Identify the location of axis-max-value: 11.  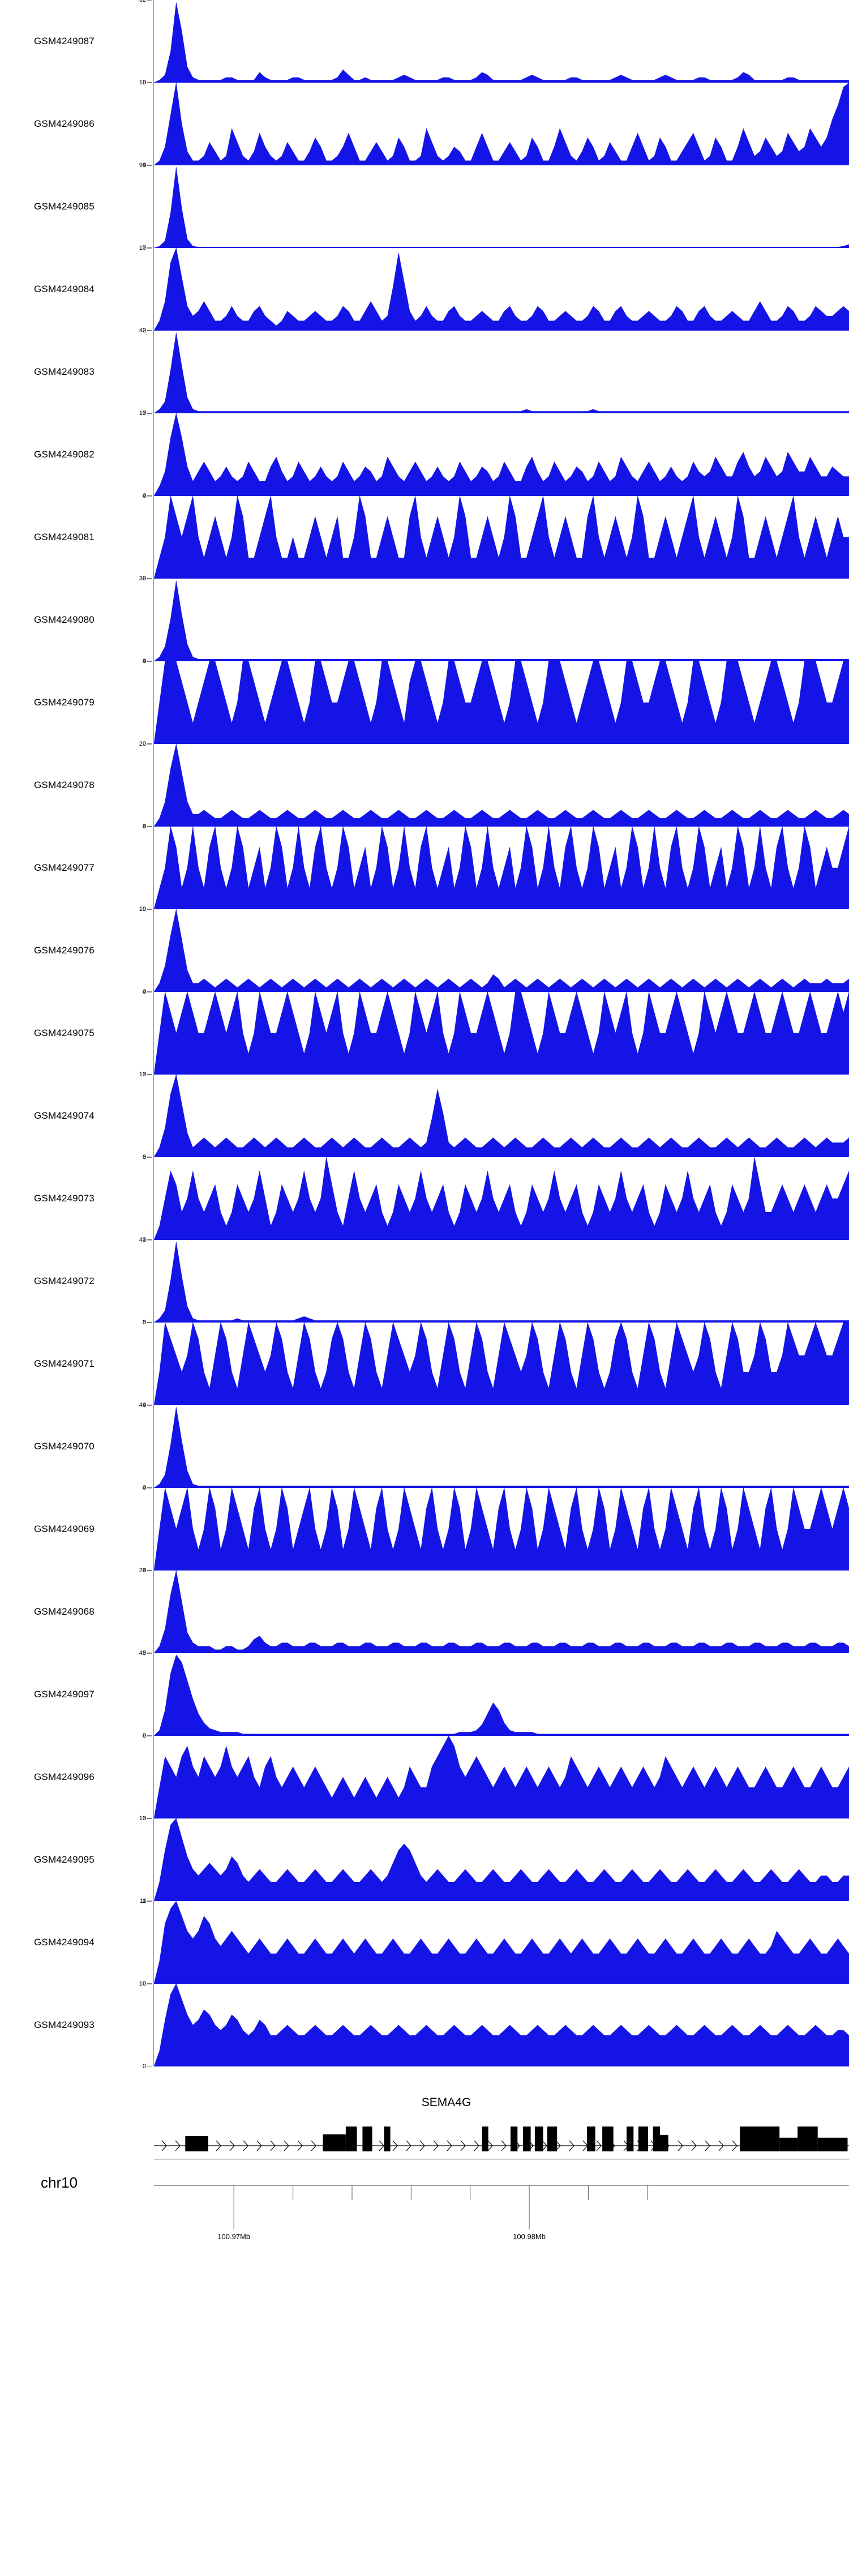
(142, 1901).